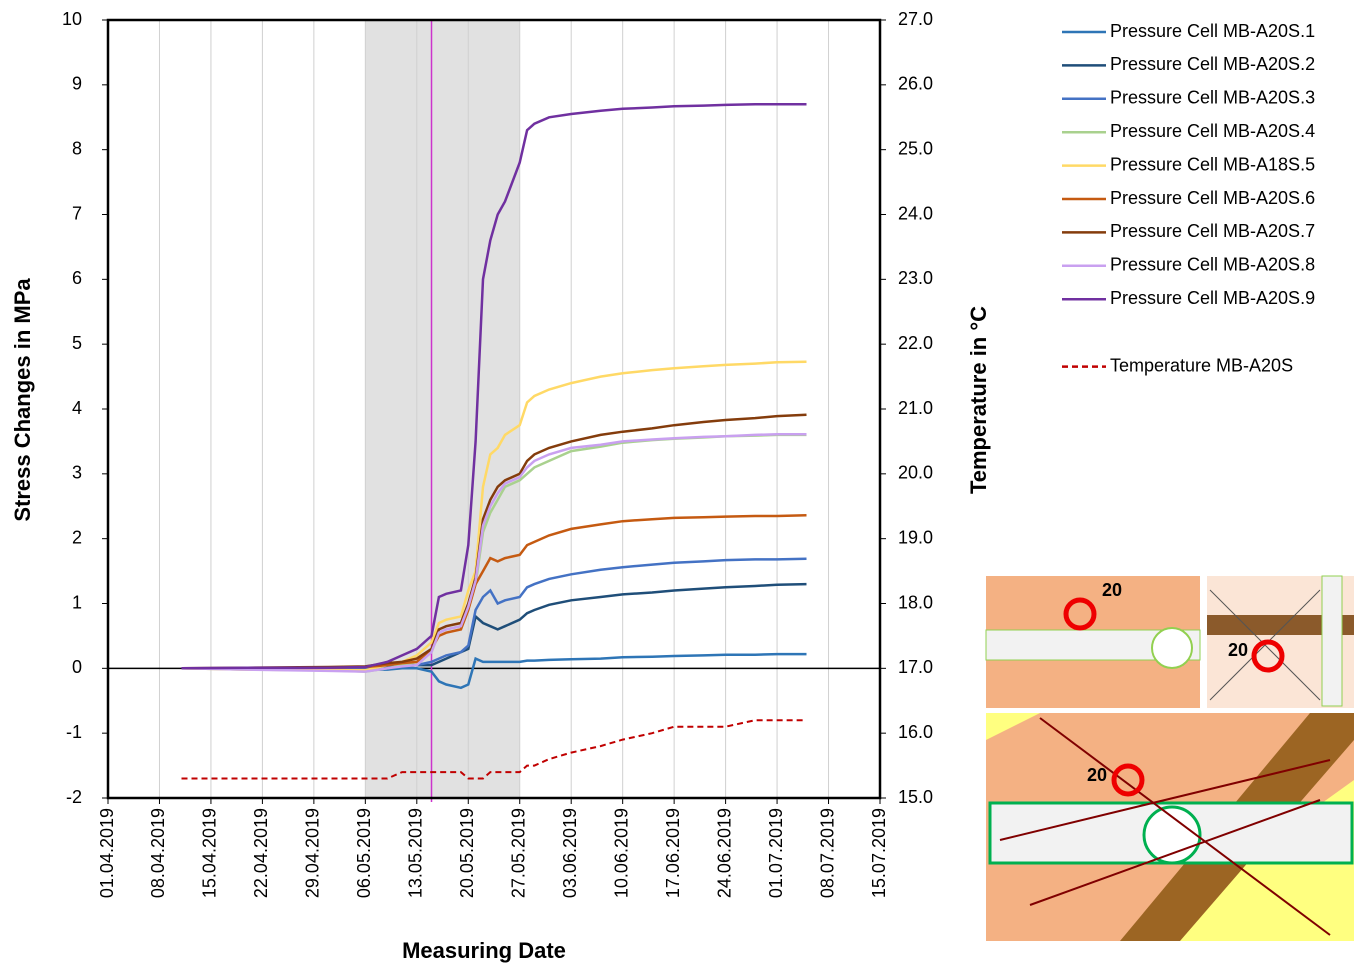  What do you see at coordinates (442, 409) in the screenshot?
I see `shaded-range` at bounding box center [442, 409].